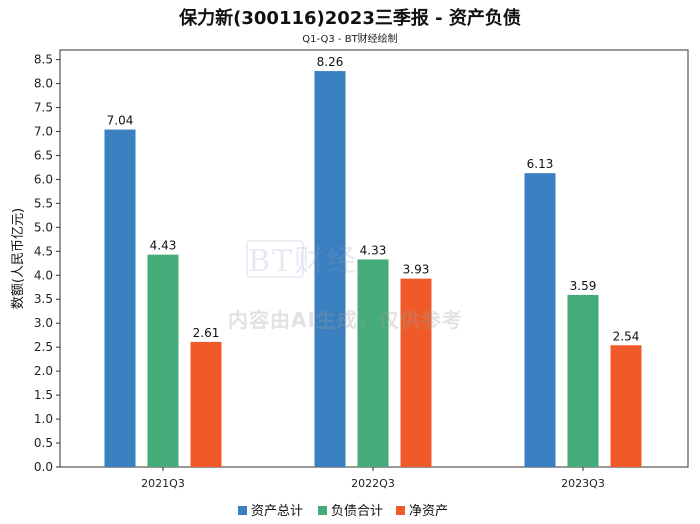 The image size is (700, 524). Describe the element at coordinates (277, 511) in the screenshot. I see `legend-label: 资产总计` at that location.